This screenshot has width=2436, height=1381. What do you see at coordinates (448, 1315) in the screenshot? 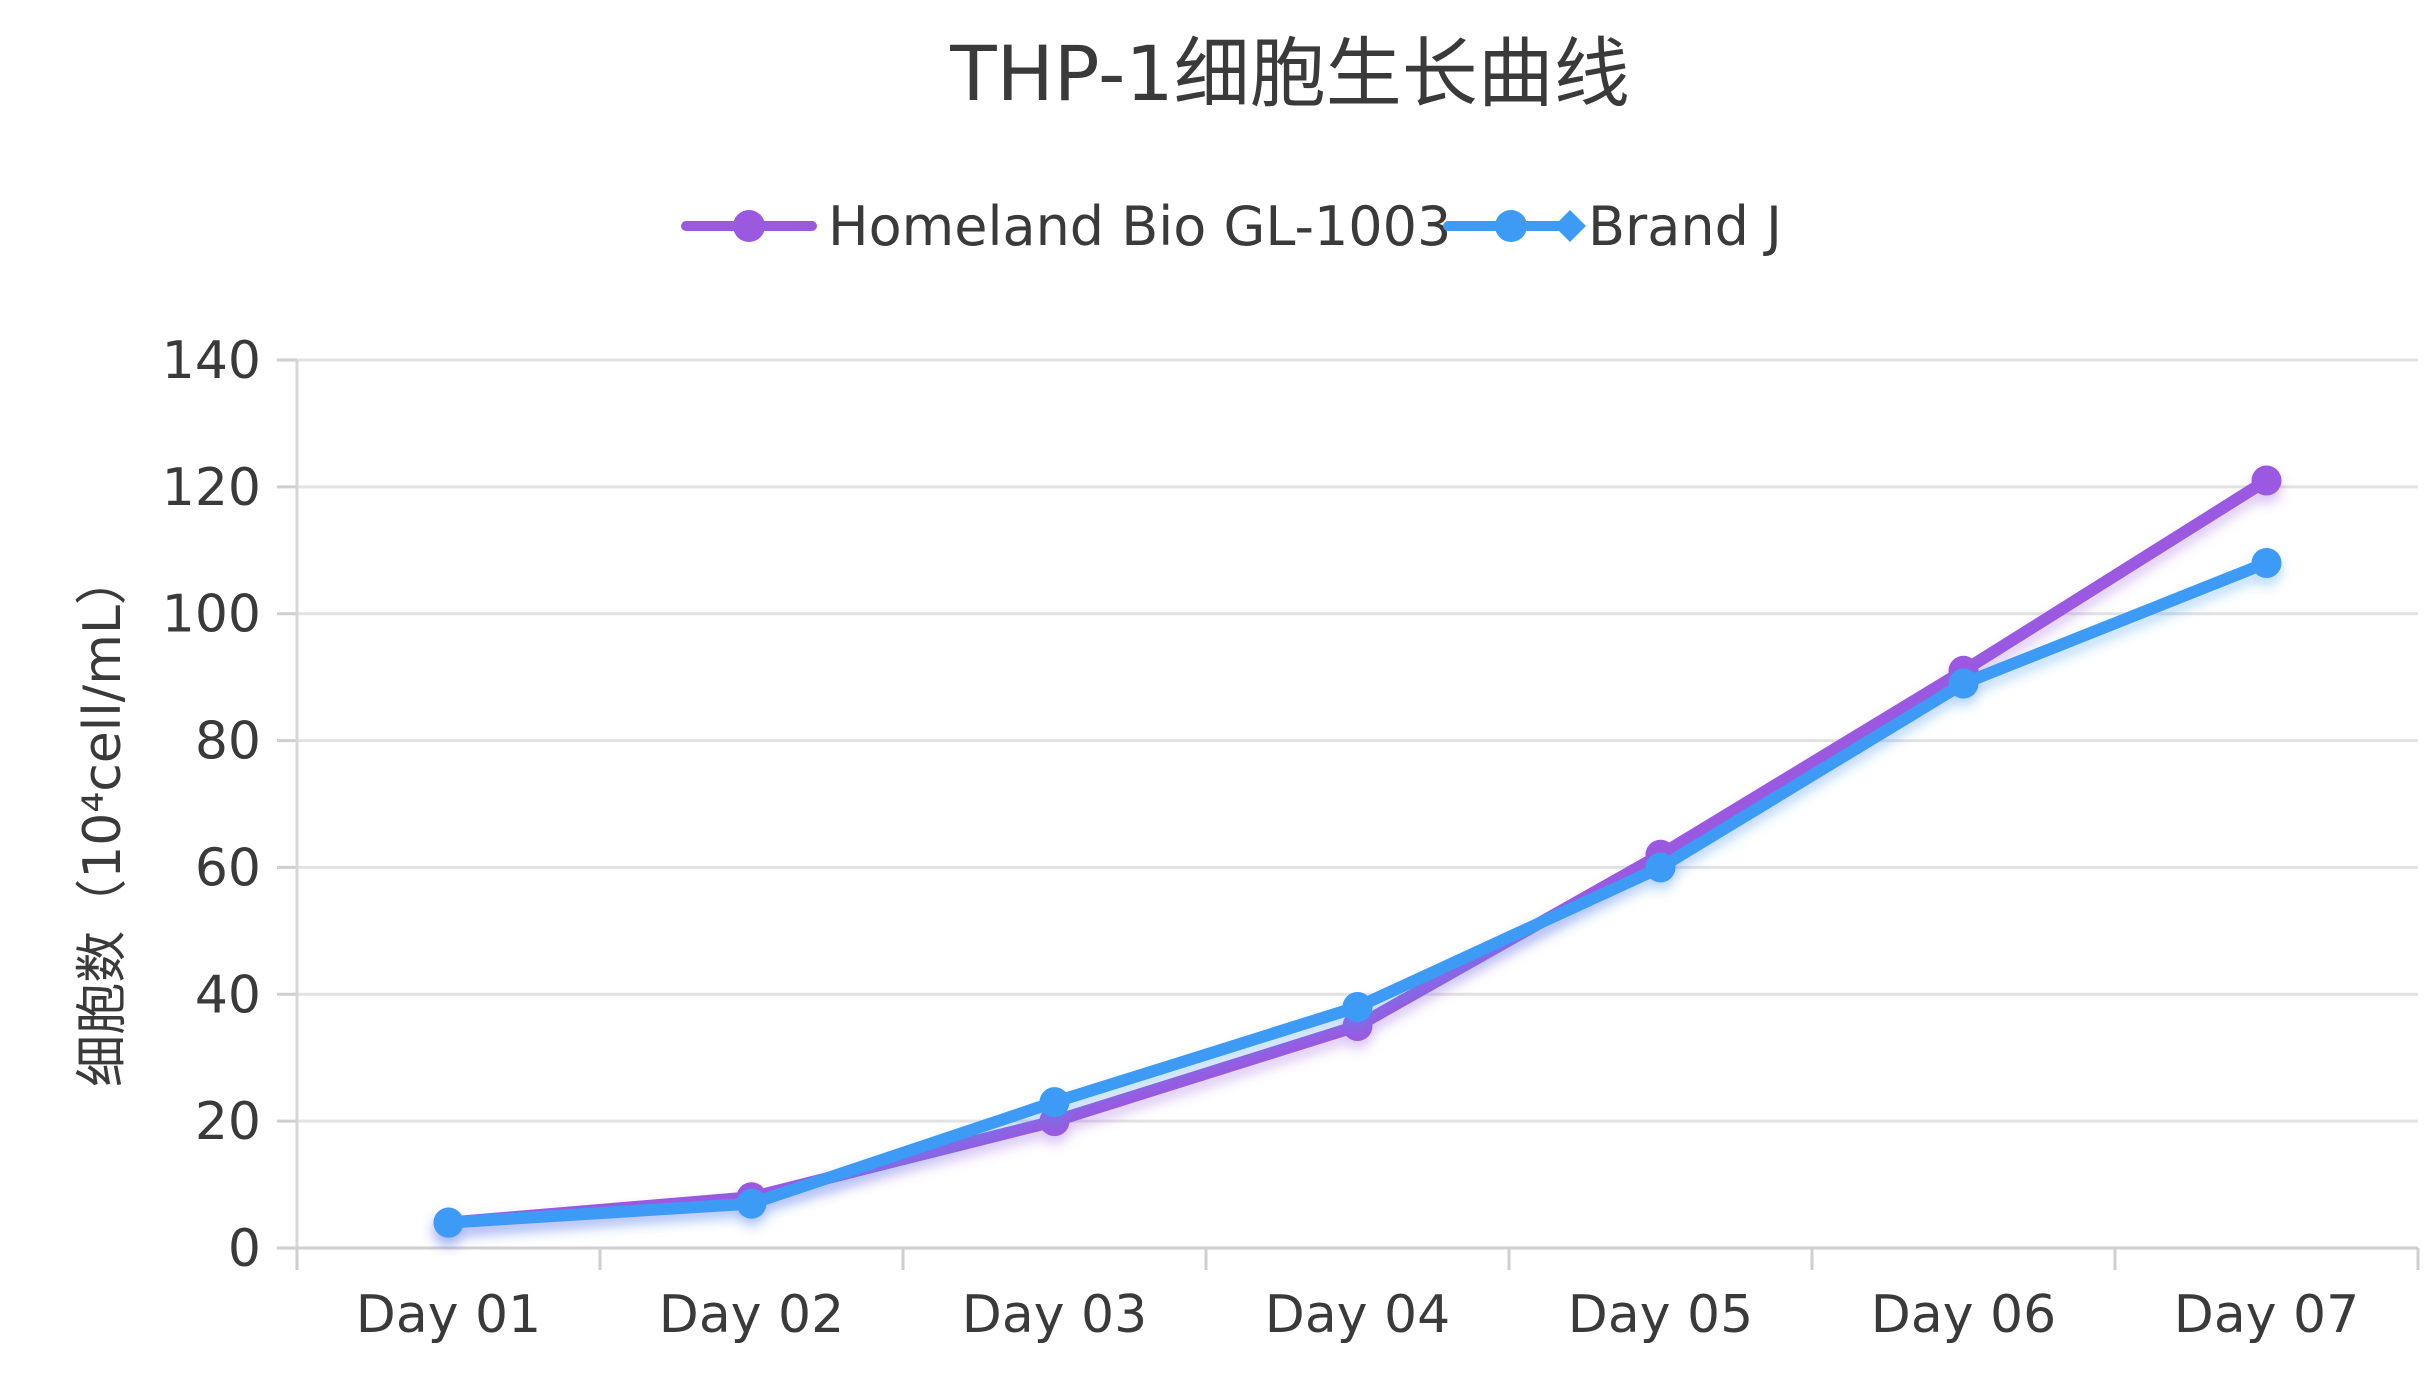
I see `x-tick-label: Day 01` at bounding box center [448, 1315].